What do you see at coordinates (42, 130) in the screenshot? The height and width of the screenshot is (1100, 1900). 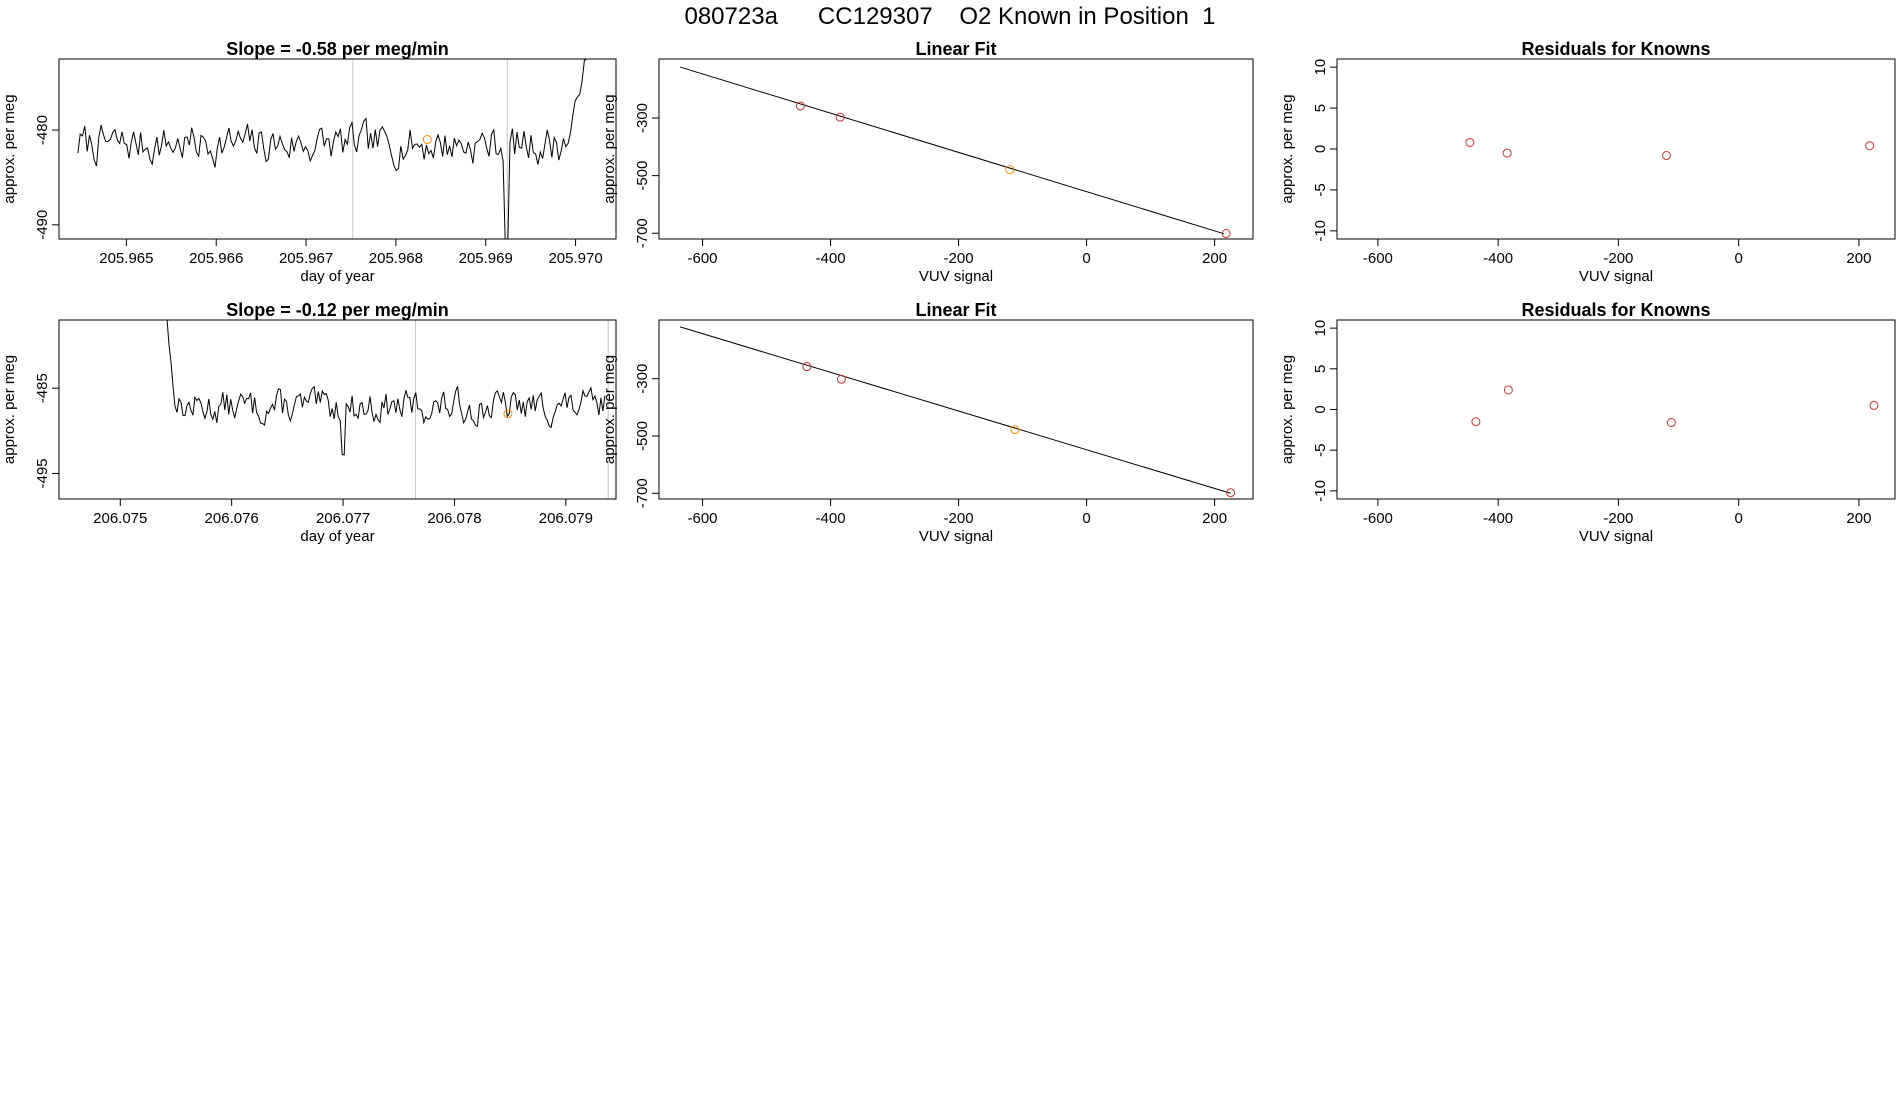 I see `y-tick-label: -480` at bounding box center [42, 130].